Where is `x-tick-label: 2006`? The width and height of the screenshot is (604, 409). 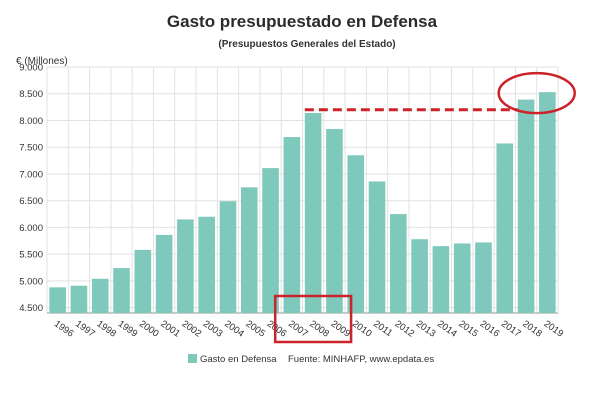 x-tick-label: 2006 is located at coordinates (277, 328).